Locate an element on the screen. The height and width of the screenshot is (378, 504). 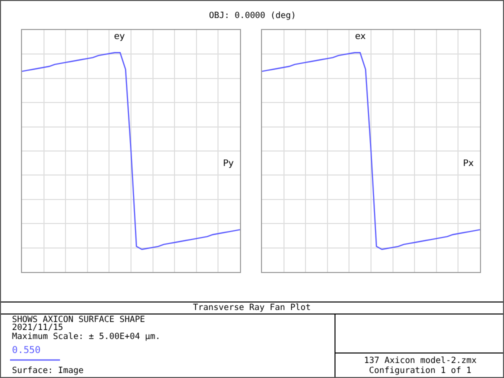
text: 2021/11/15 is located at coordinates (38, 328).